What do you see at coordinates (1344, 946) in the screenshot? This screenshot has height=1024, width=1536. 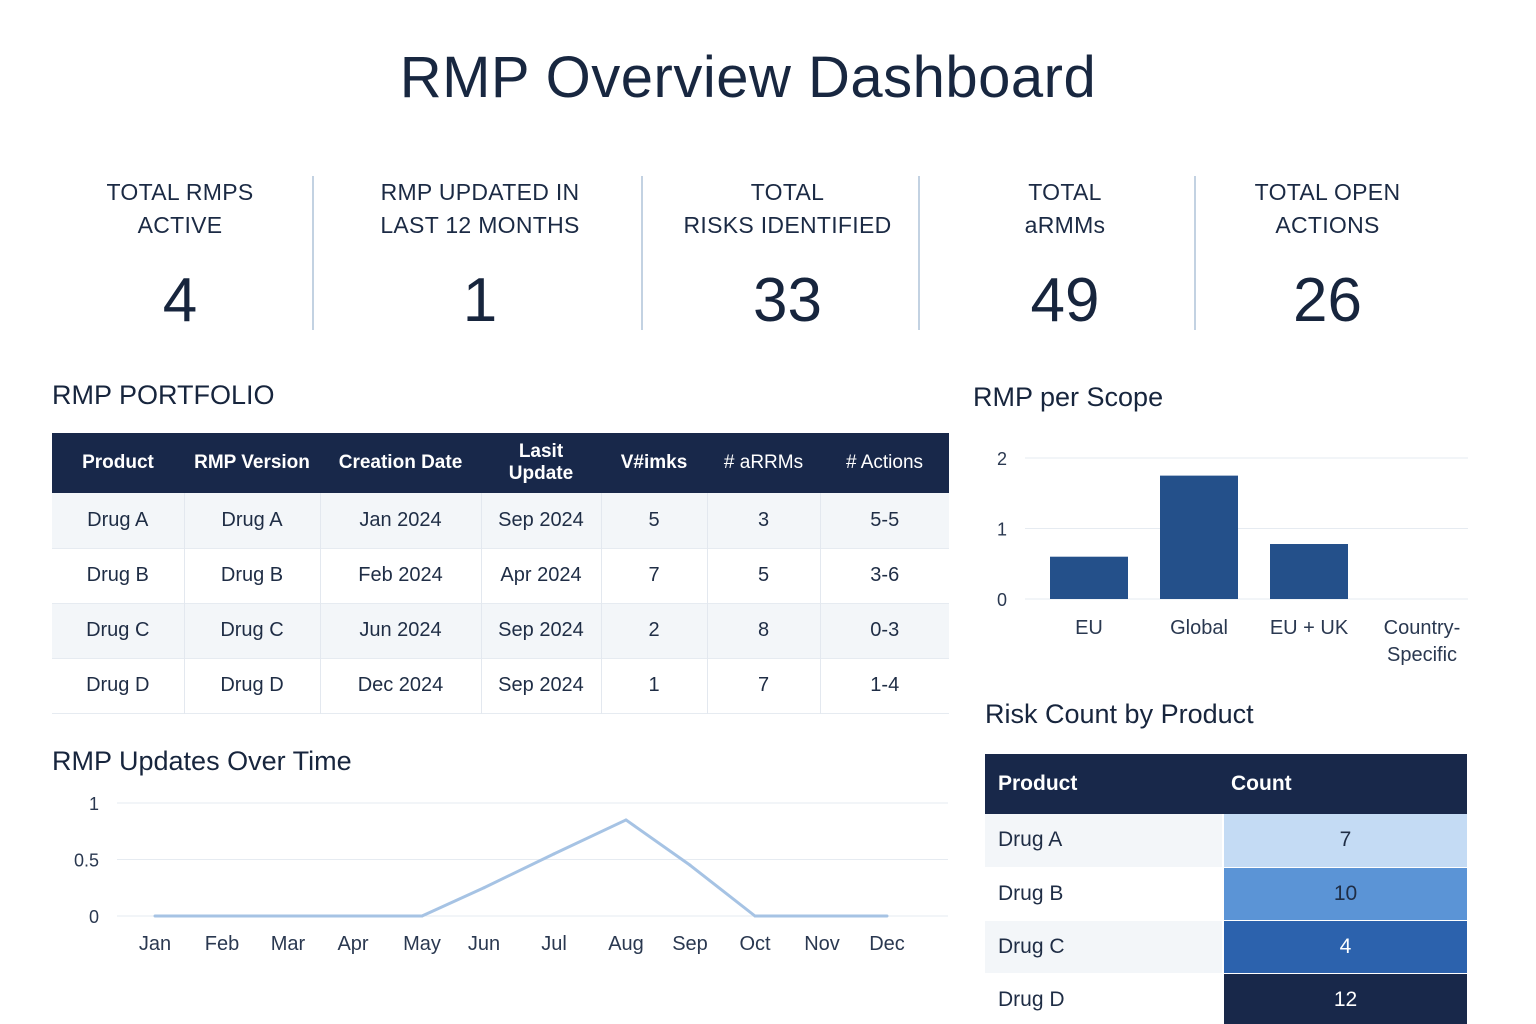 I see `cell-count: 4` at bounding box center [1344, 946].